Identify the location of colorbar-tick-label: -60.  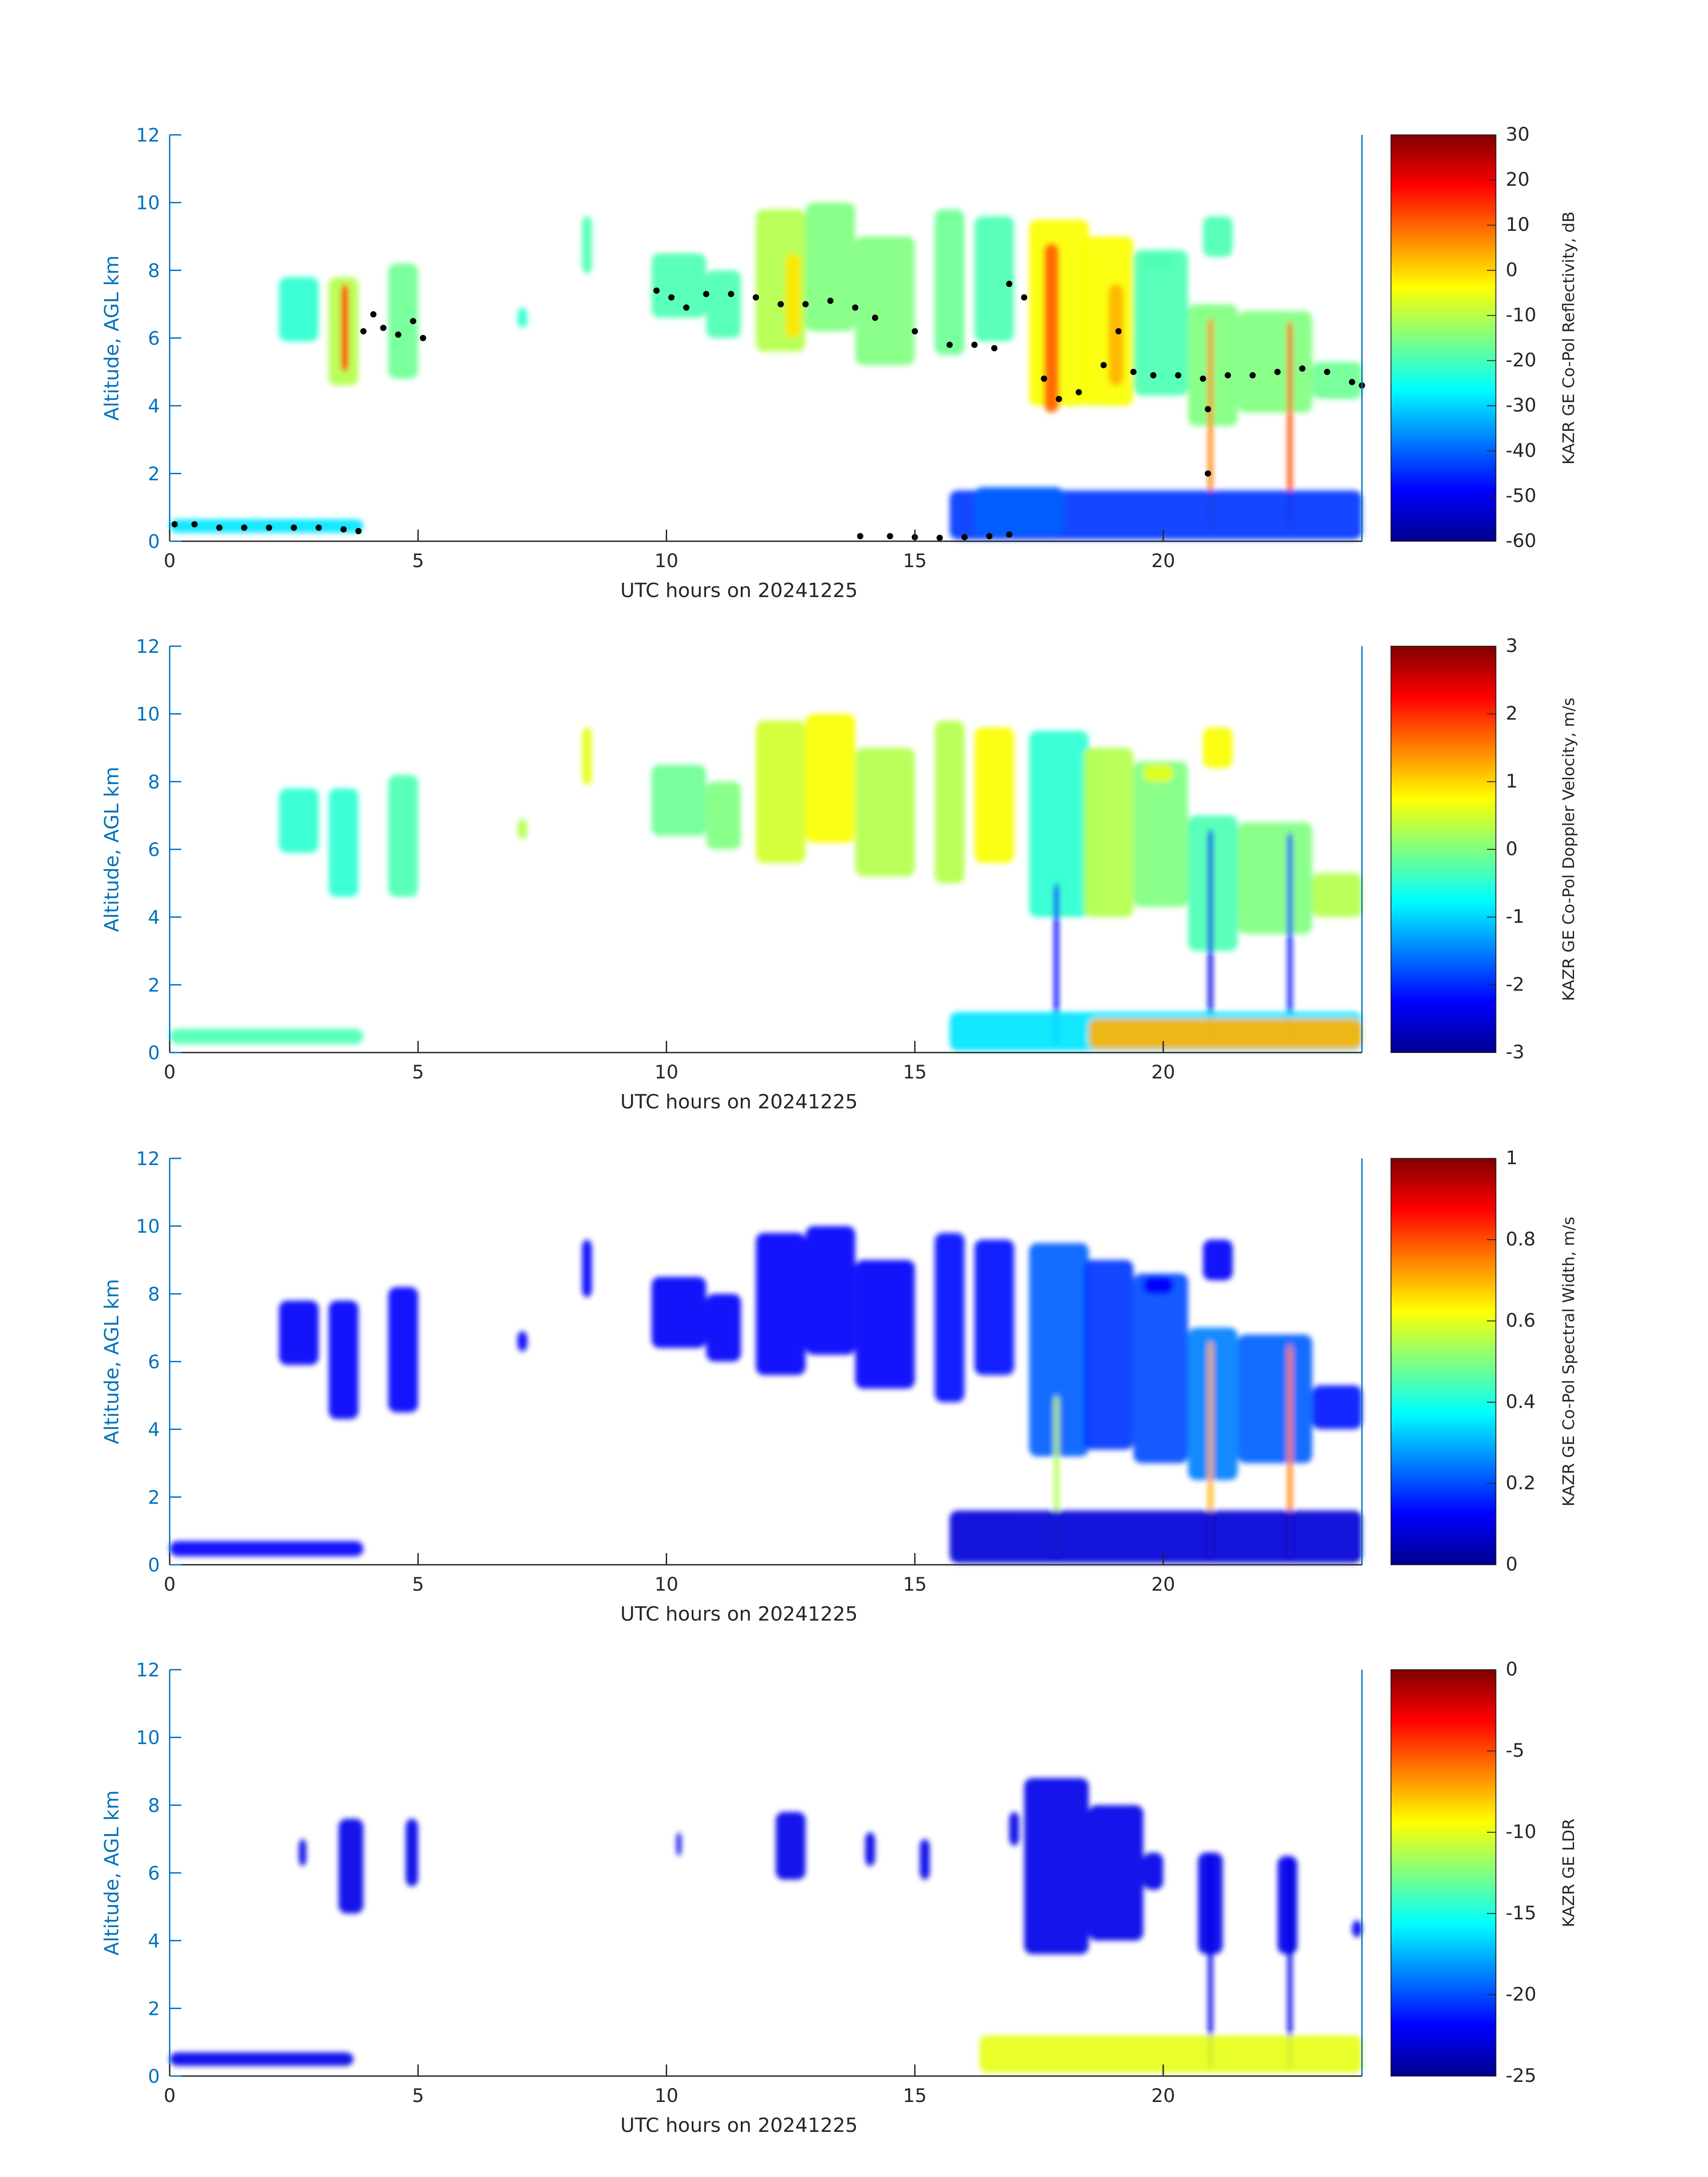
(1521, 541).